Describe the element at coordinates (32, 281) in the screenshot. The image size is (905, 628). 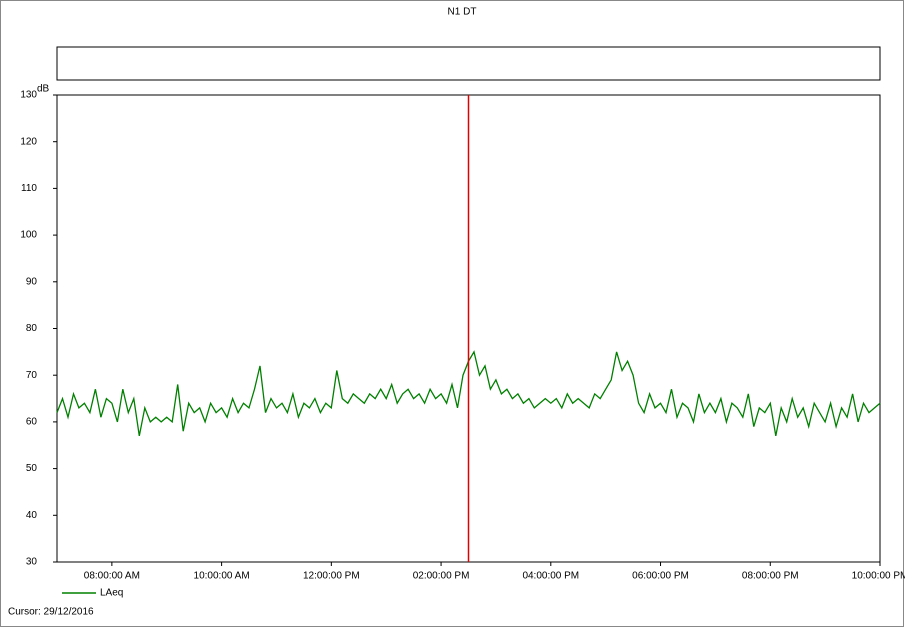
I see `y-tick-label: 90` at that location.